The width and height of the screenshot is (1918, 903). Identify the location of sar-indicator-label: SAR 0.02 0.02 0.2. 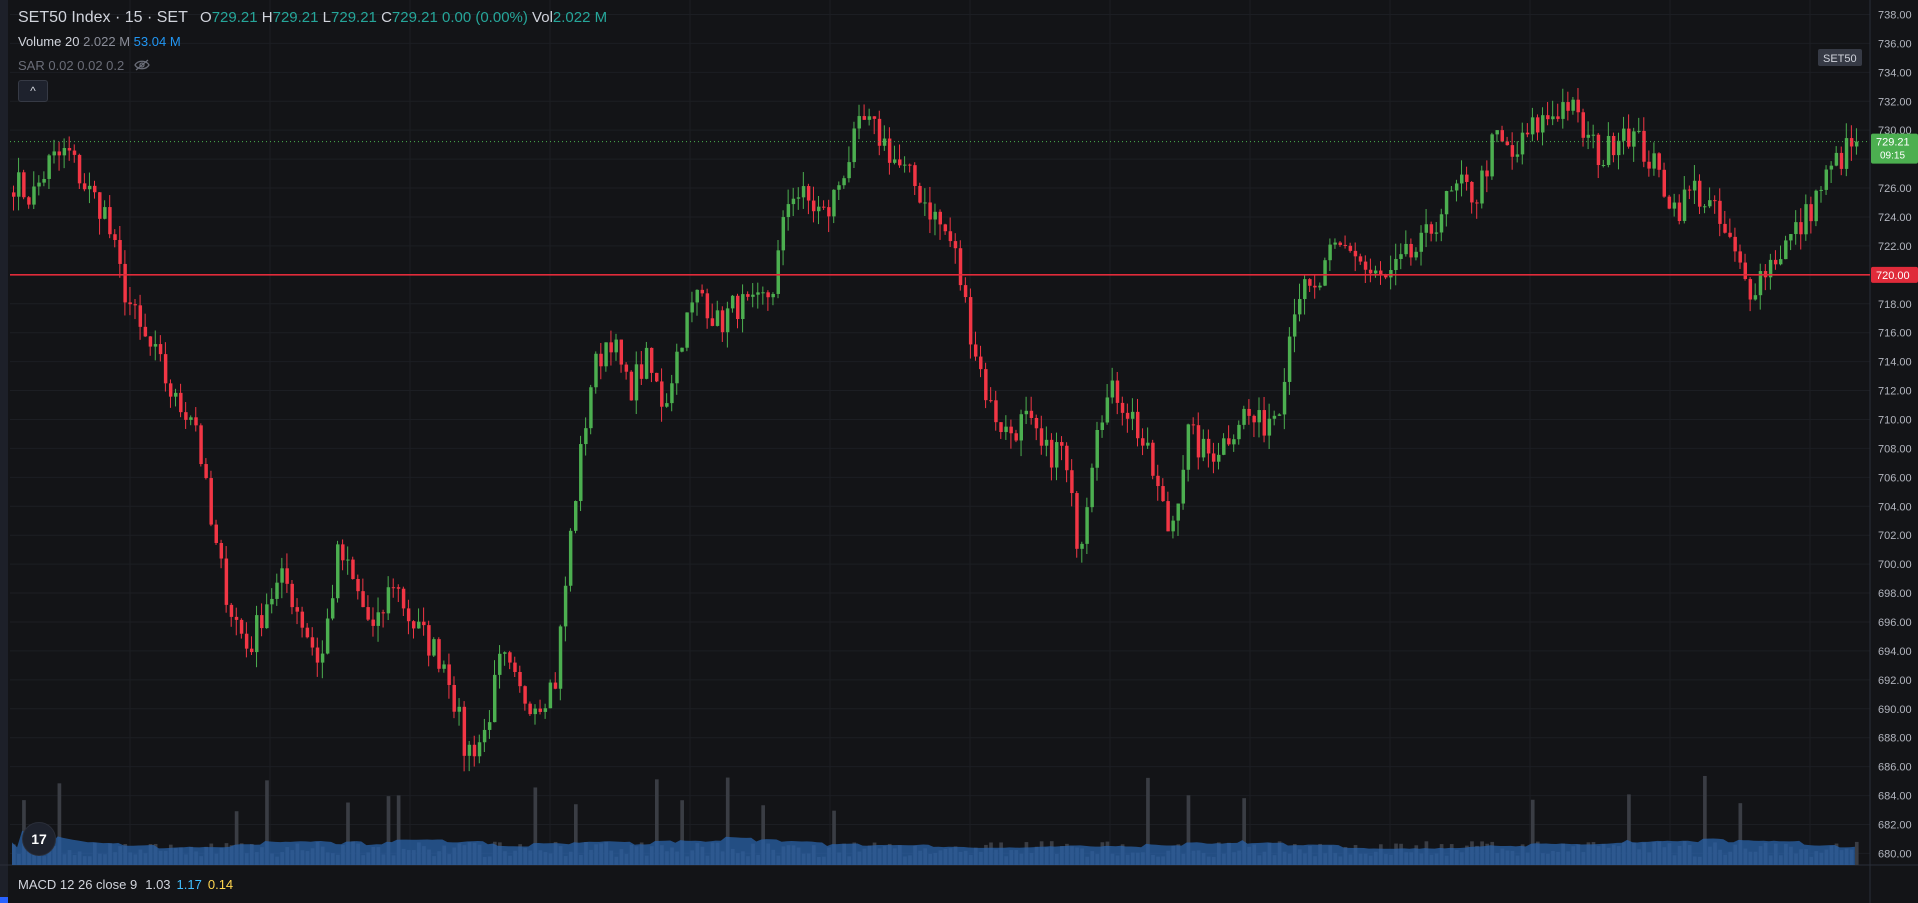
(71, 65).